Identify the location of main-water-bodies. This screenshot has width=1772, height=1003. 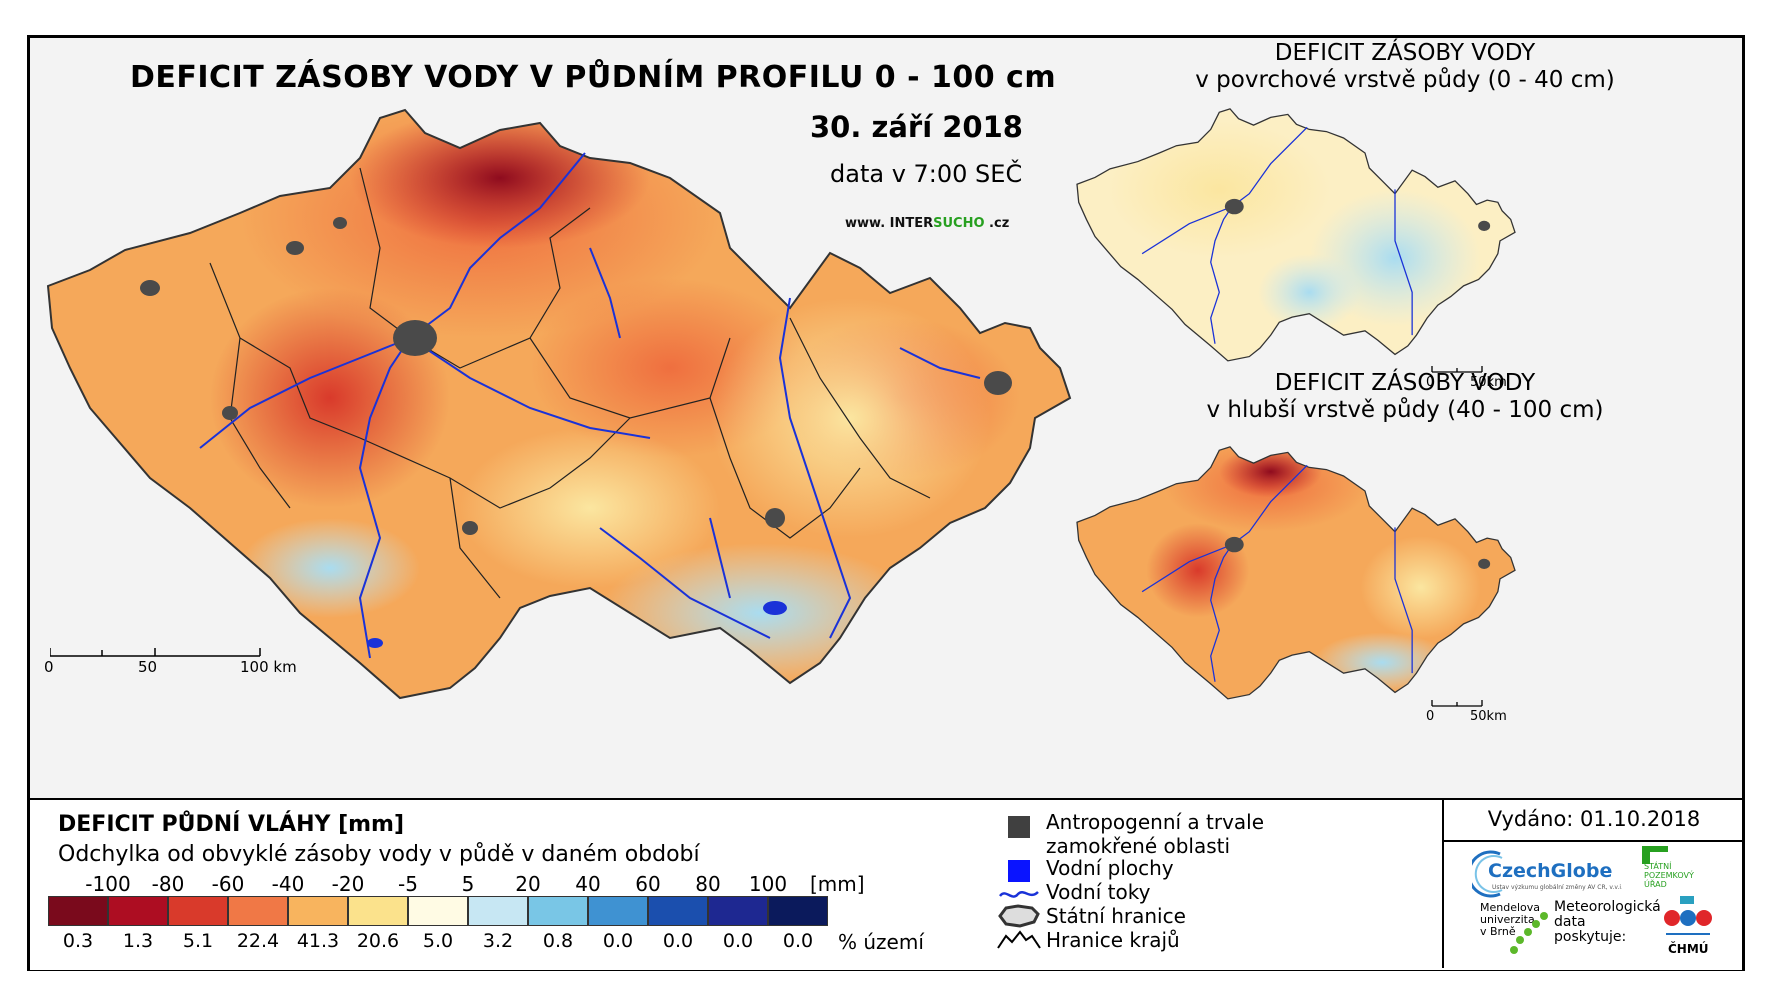
(577, 624).